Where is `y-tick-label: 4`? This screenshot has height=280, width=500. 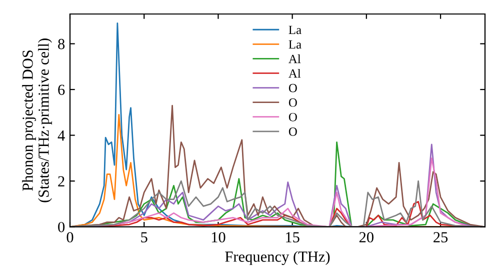
y-tick-label: 4 is located at coordinates (61, 135).